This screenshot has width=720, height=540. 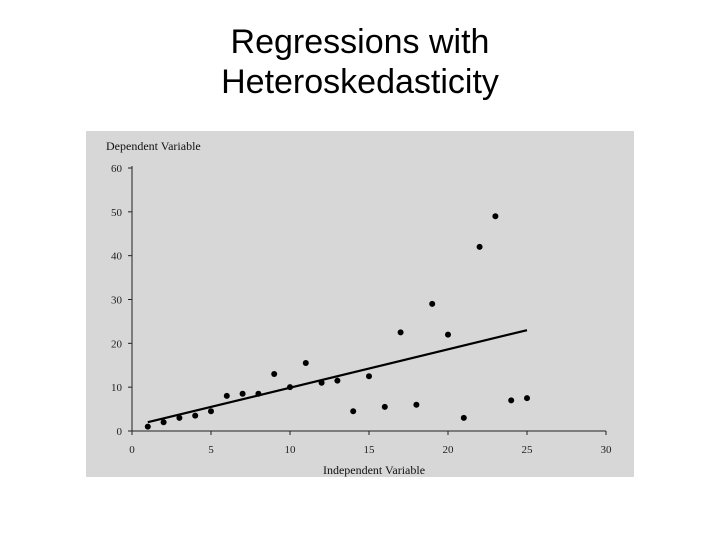 I want to click on slide-title-line-1: Regressions with, so click(x=360, y=42).